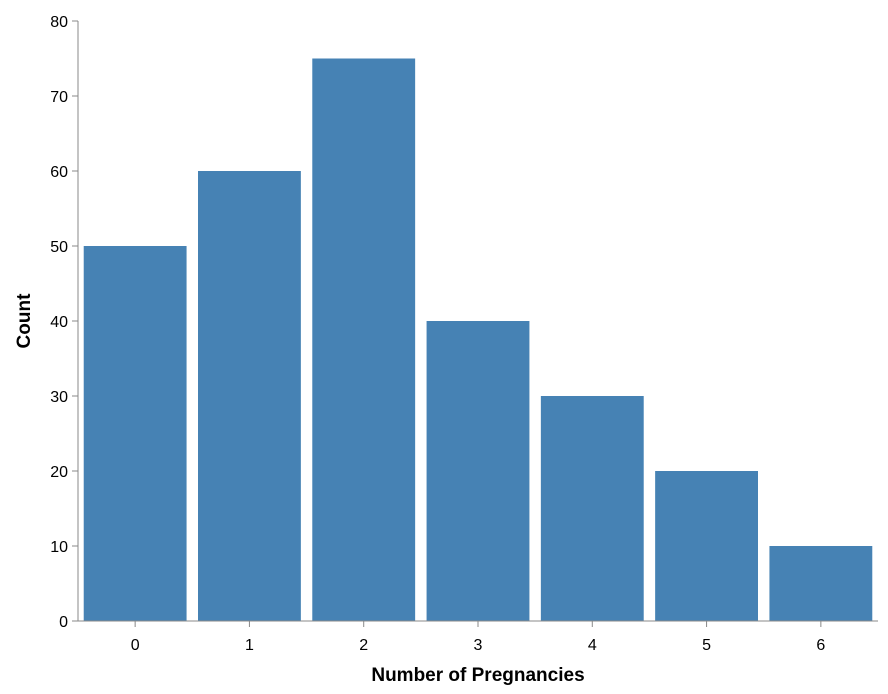 This screenshot has height=694, width=888. What do you see at coordinates (249, 645) in the screenshot?
I see `x-tick-label: 1` at bounding box center [249, 645].